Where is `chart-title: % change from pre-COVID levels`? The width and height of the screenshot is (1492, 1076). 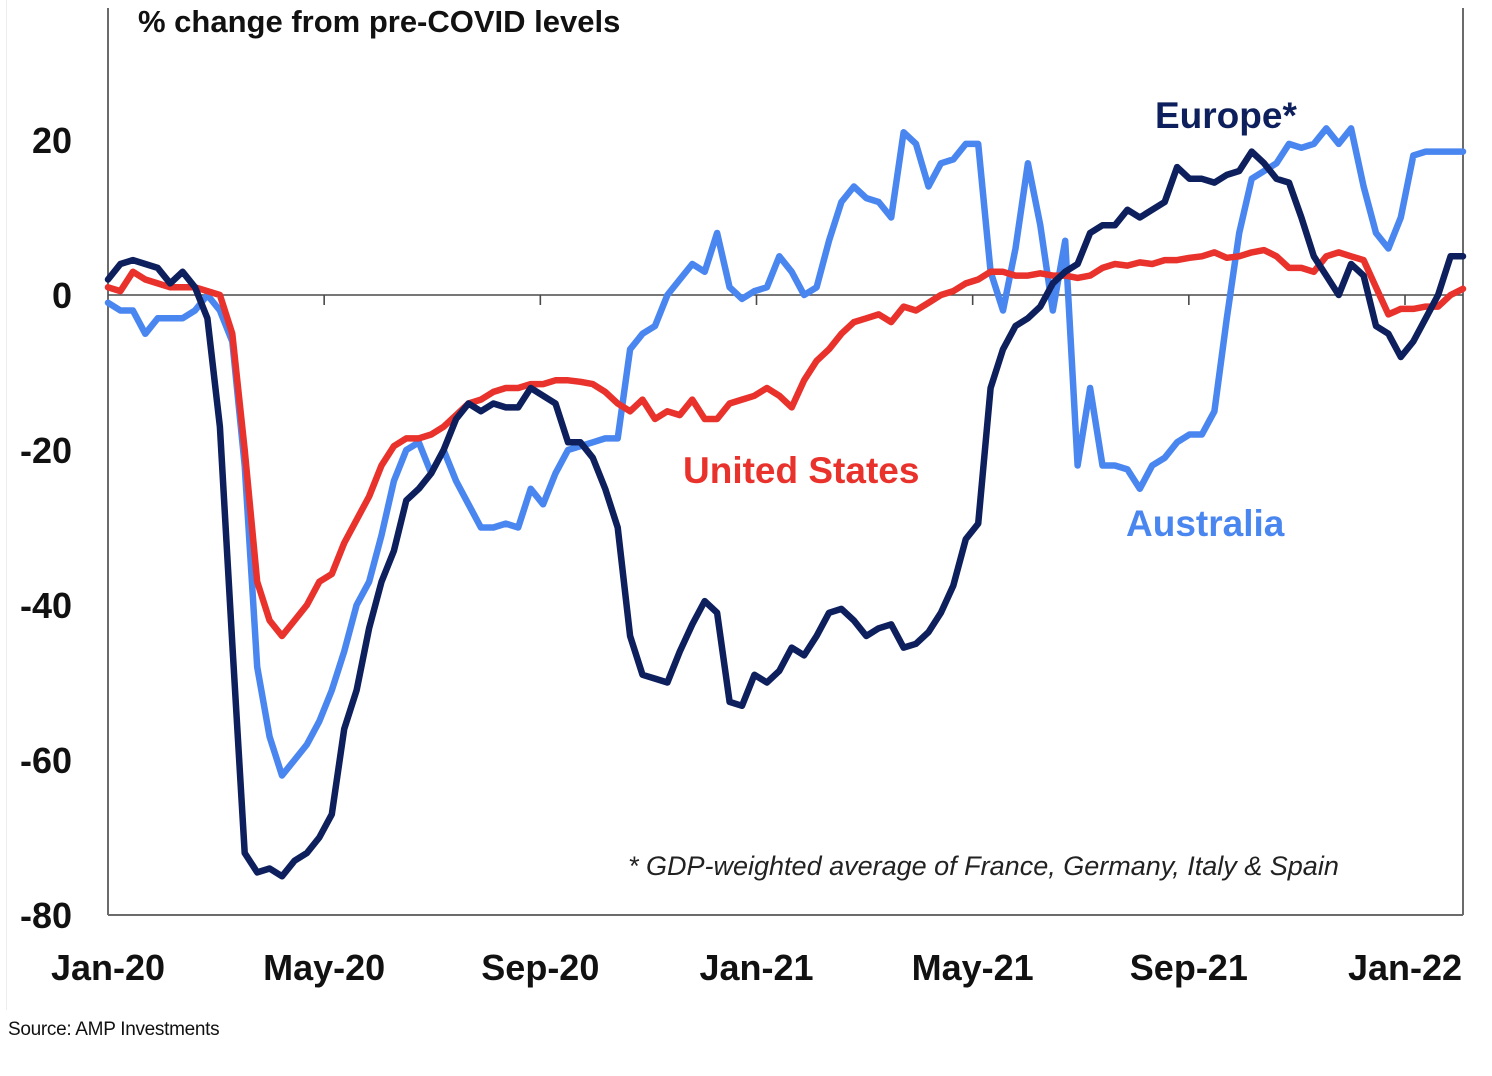 chart-title: % change from pre-COVID levels is located at coordinates (379, 21).